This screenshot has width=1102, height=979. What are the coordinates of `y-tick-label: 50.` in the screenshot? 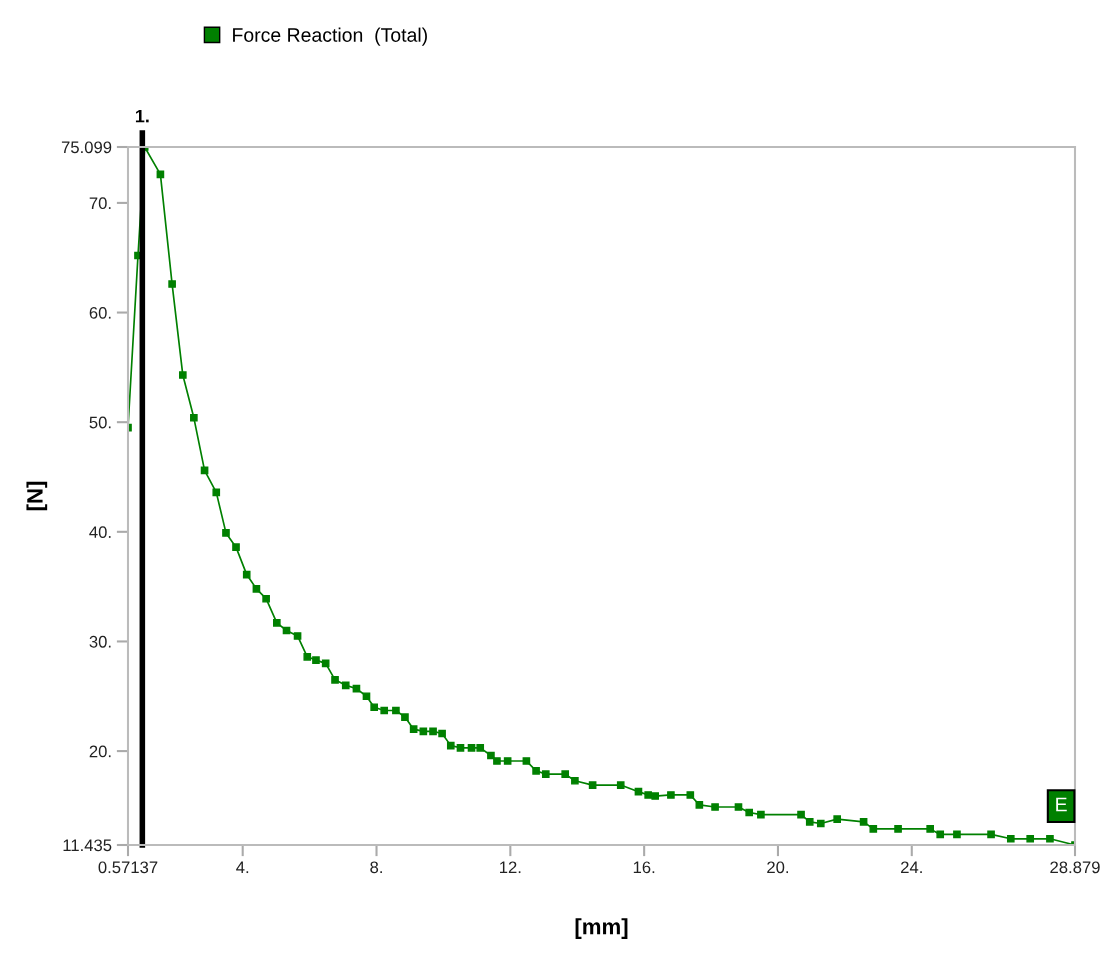 It's located at (100, 422).